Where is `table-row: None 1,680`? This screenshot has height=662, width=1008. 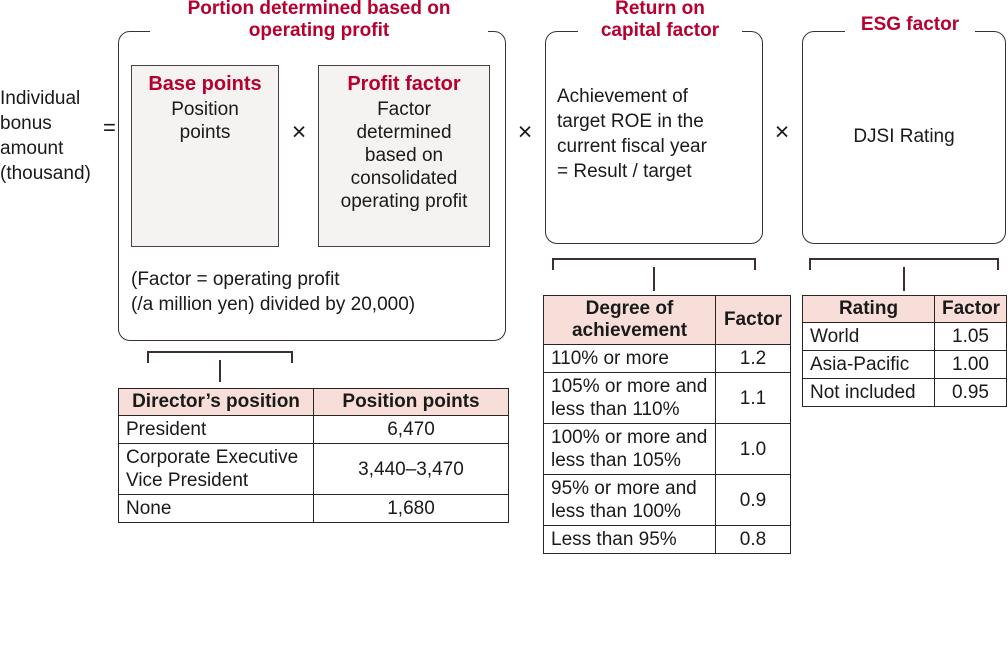
table-row: None 1,680 is located at coordinates (313, 508).